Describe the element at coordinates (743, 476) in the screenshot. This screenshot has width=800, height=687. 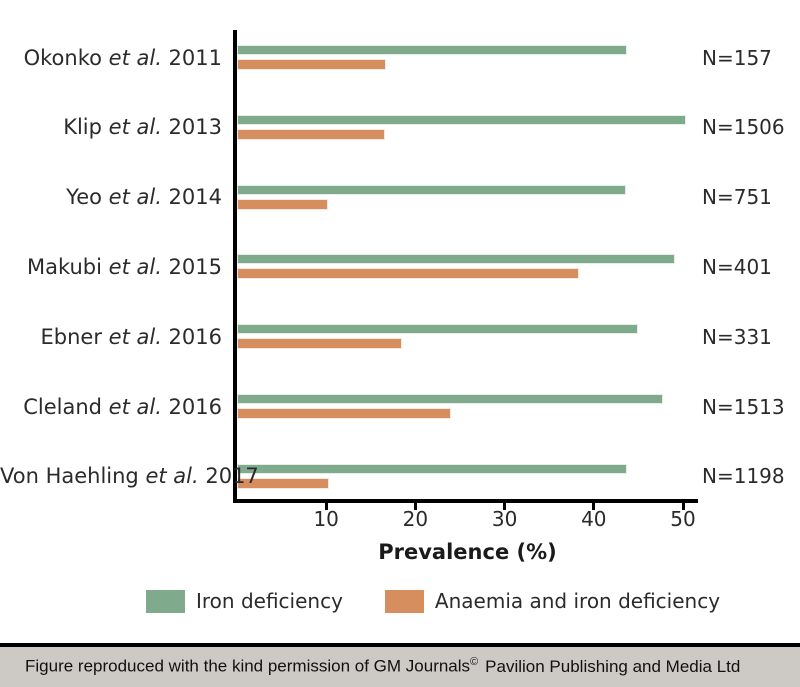
I see `sample-size-label: N=1198` at that location.